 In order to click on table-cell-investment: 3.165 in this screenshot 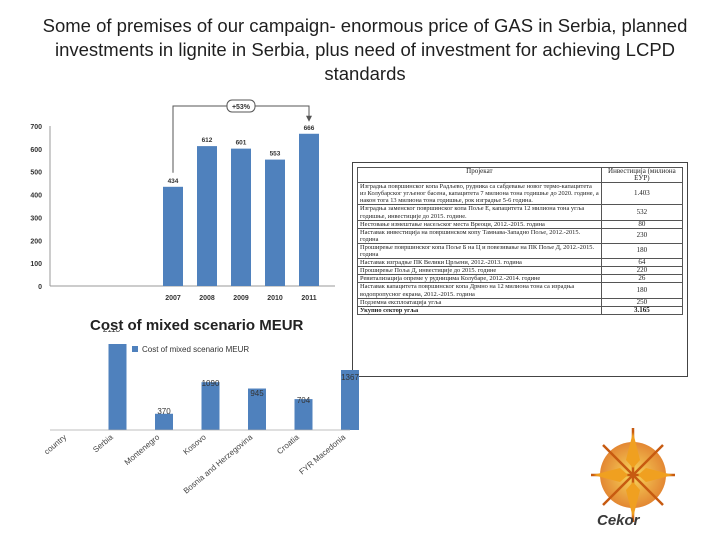, I will do `click(642, 310)`.